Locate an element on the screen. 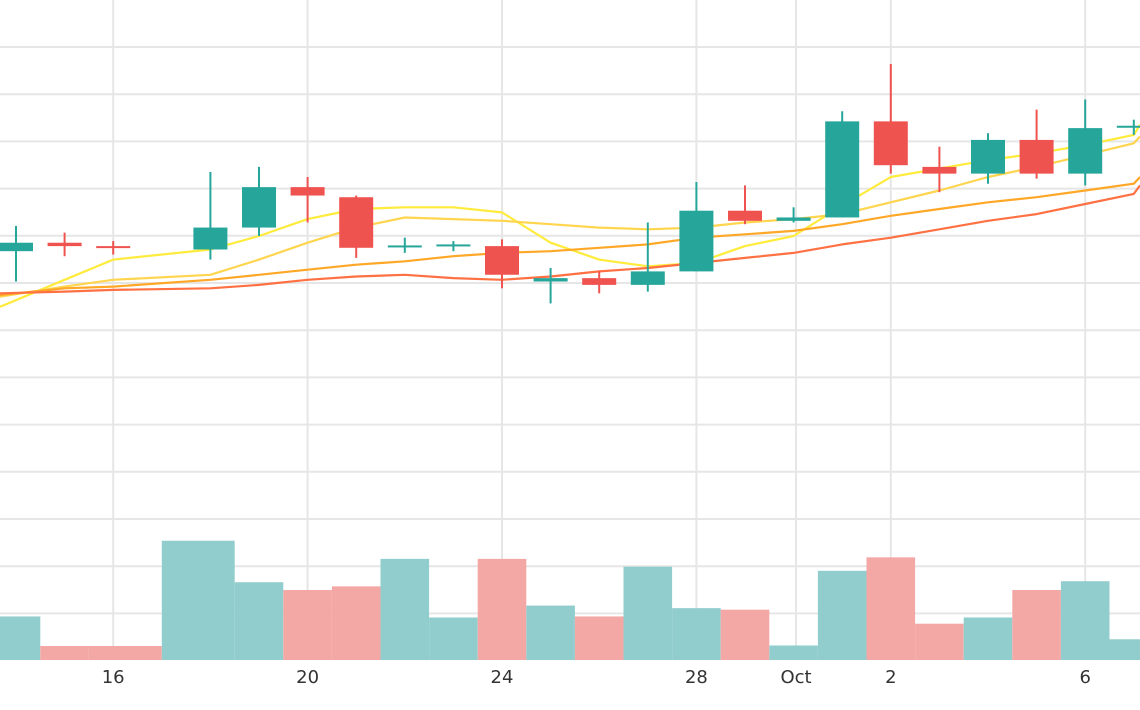  x-tick-label: 2 is located at coordinates (890, 677).